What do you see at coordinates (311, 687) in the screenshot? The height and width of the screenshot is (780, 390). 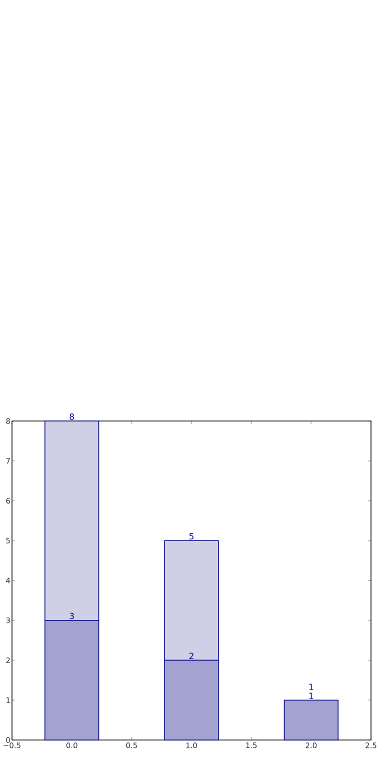 I see `total-label: 1` at bounding box center [311, 687].